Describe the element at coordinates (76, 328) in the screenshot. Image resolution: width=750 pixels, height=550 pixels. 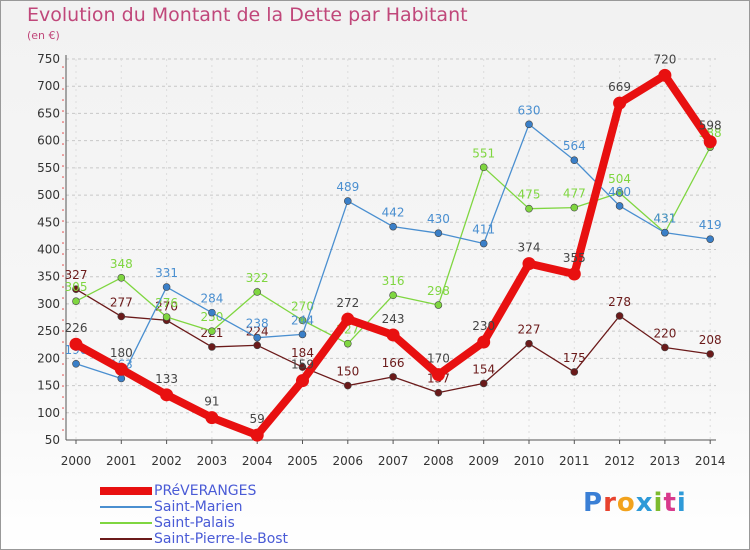
I see `data-label: 226` at that location.